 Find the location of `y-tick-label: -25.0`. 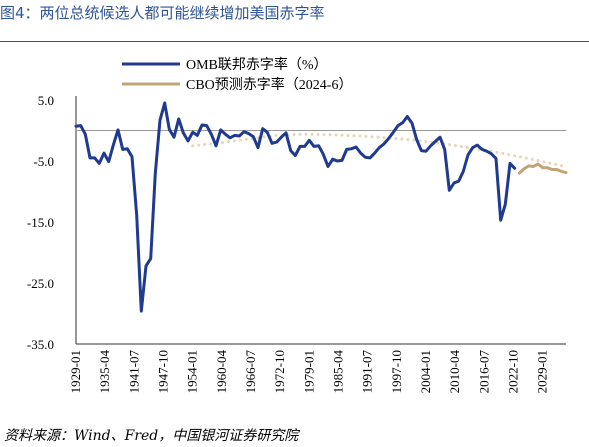

y-tick-label: -25.0 is located at coordinates (40, 283).